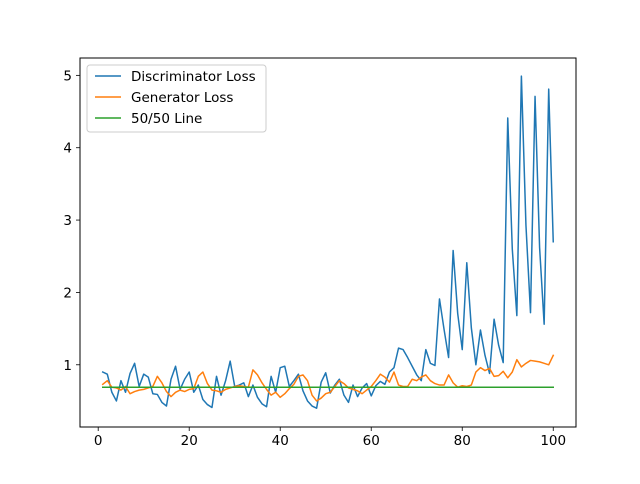  Describe the element at coordinates (553, 441) in the screenshot. I see `x-tick-label: 100` at that location.